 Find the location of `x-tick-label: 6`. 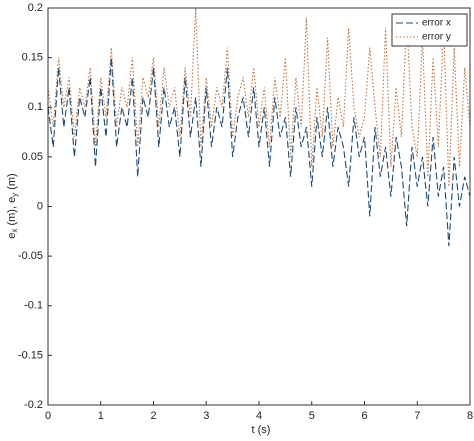

x-tick-label: 6 is located at coordinates (364, 416).